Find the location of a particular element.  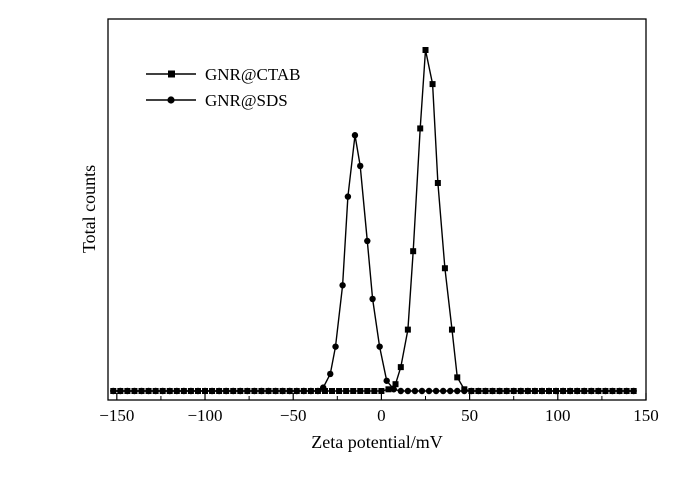

x-tick-label: −50 is located at coordinates (293, 415).